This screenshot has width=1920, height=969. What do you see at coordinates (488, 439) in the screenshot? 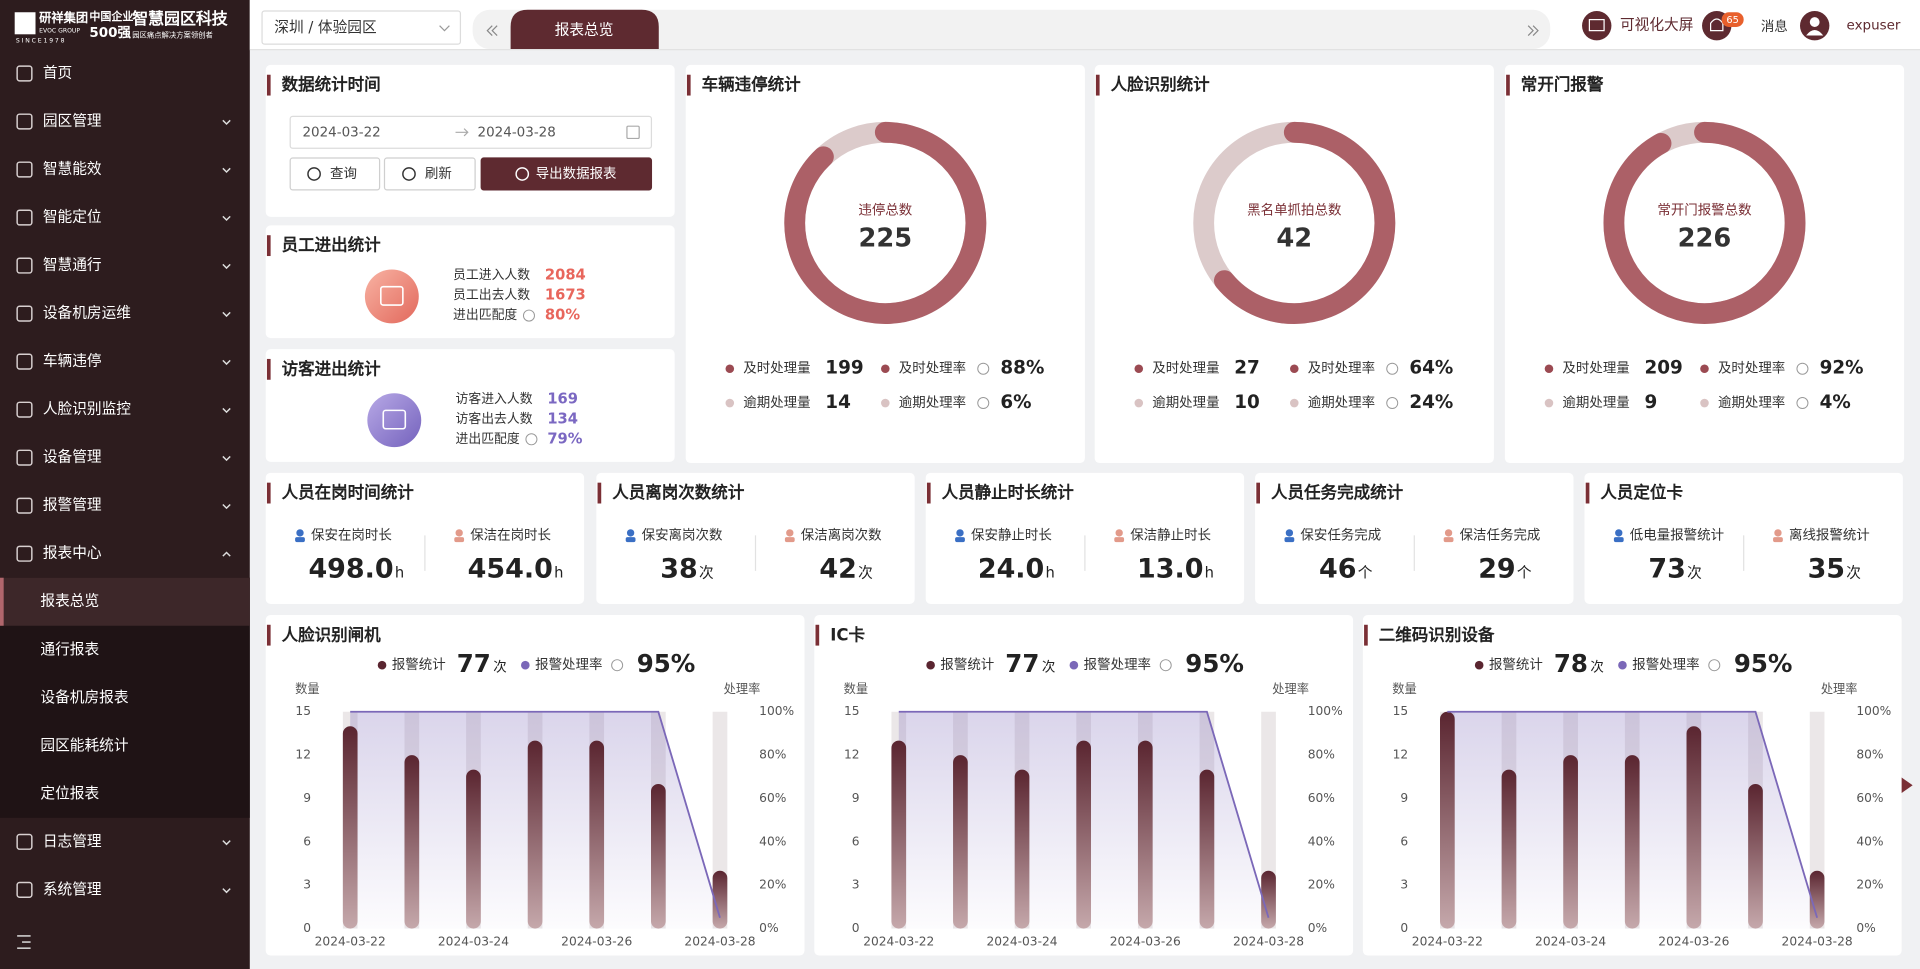
I see `people-label: 进出匹配度` at bounding box center [488, 439].